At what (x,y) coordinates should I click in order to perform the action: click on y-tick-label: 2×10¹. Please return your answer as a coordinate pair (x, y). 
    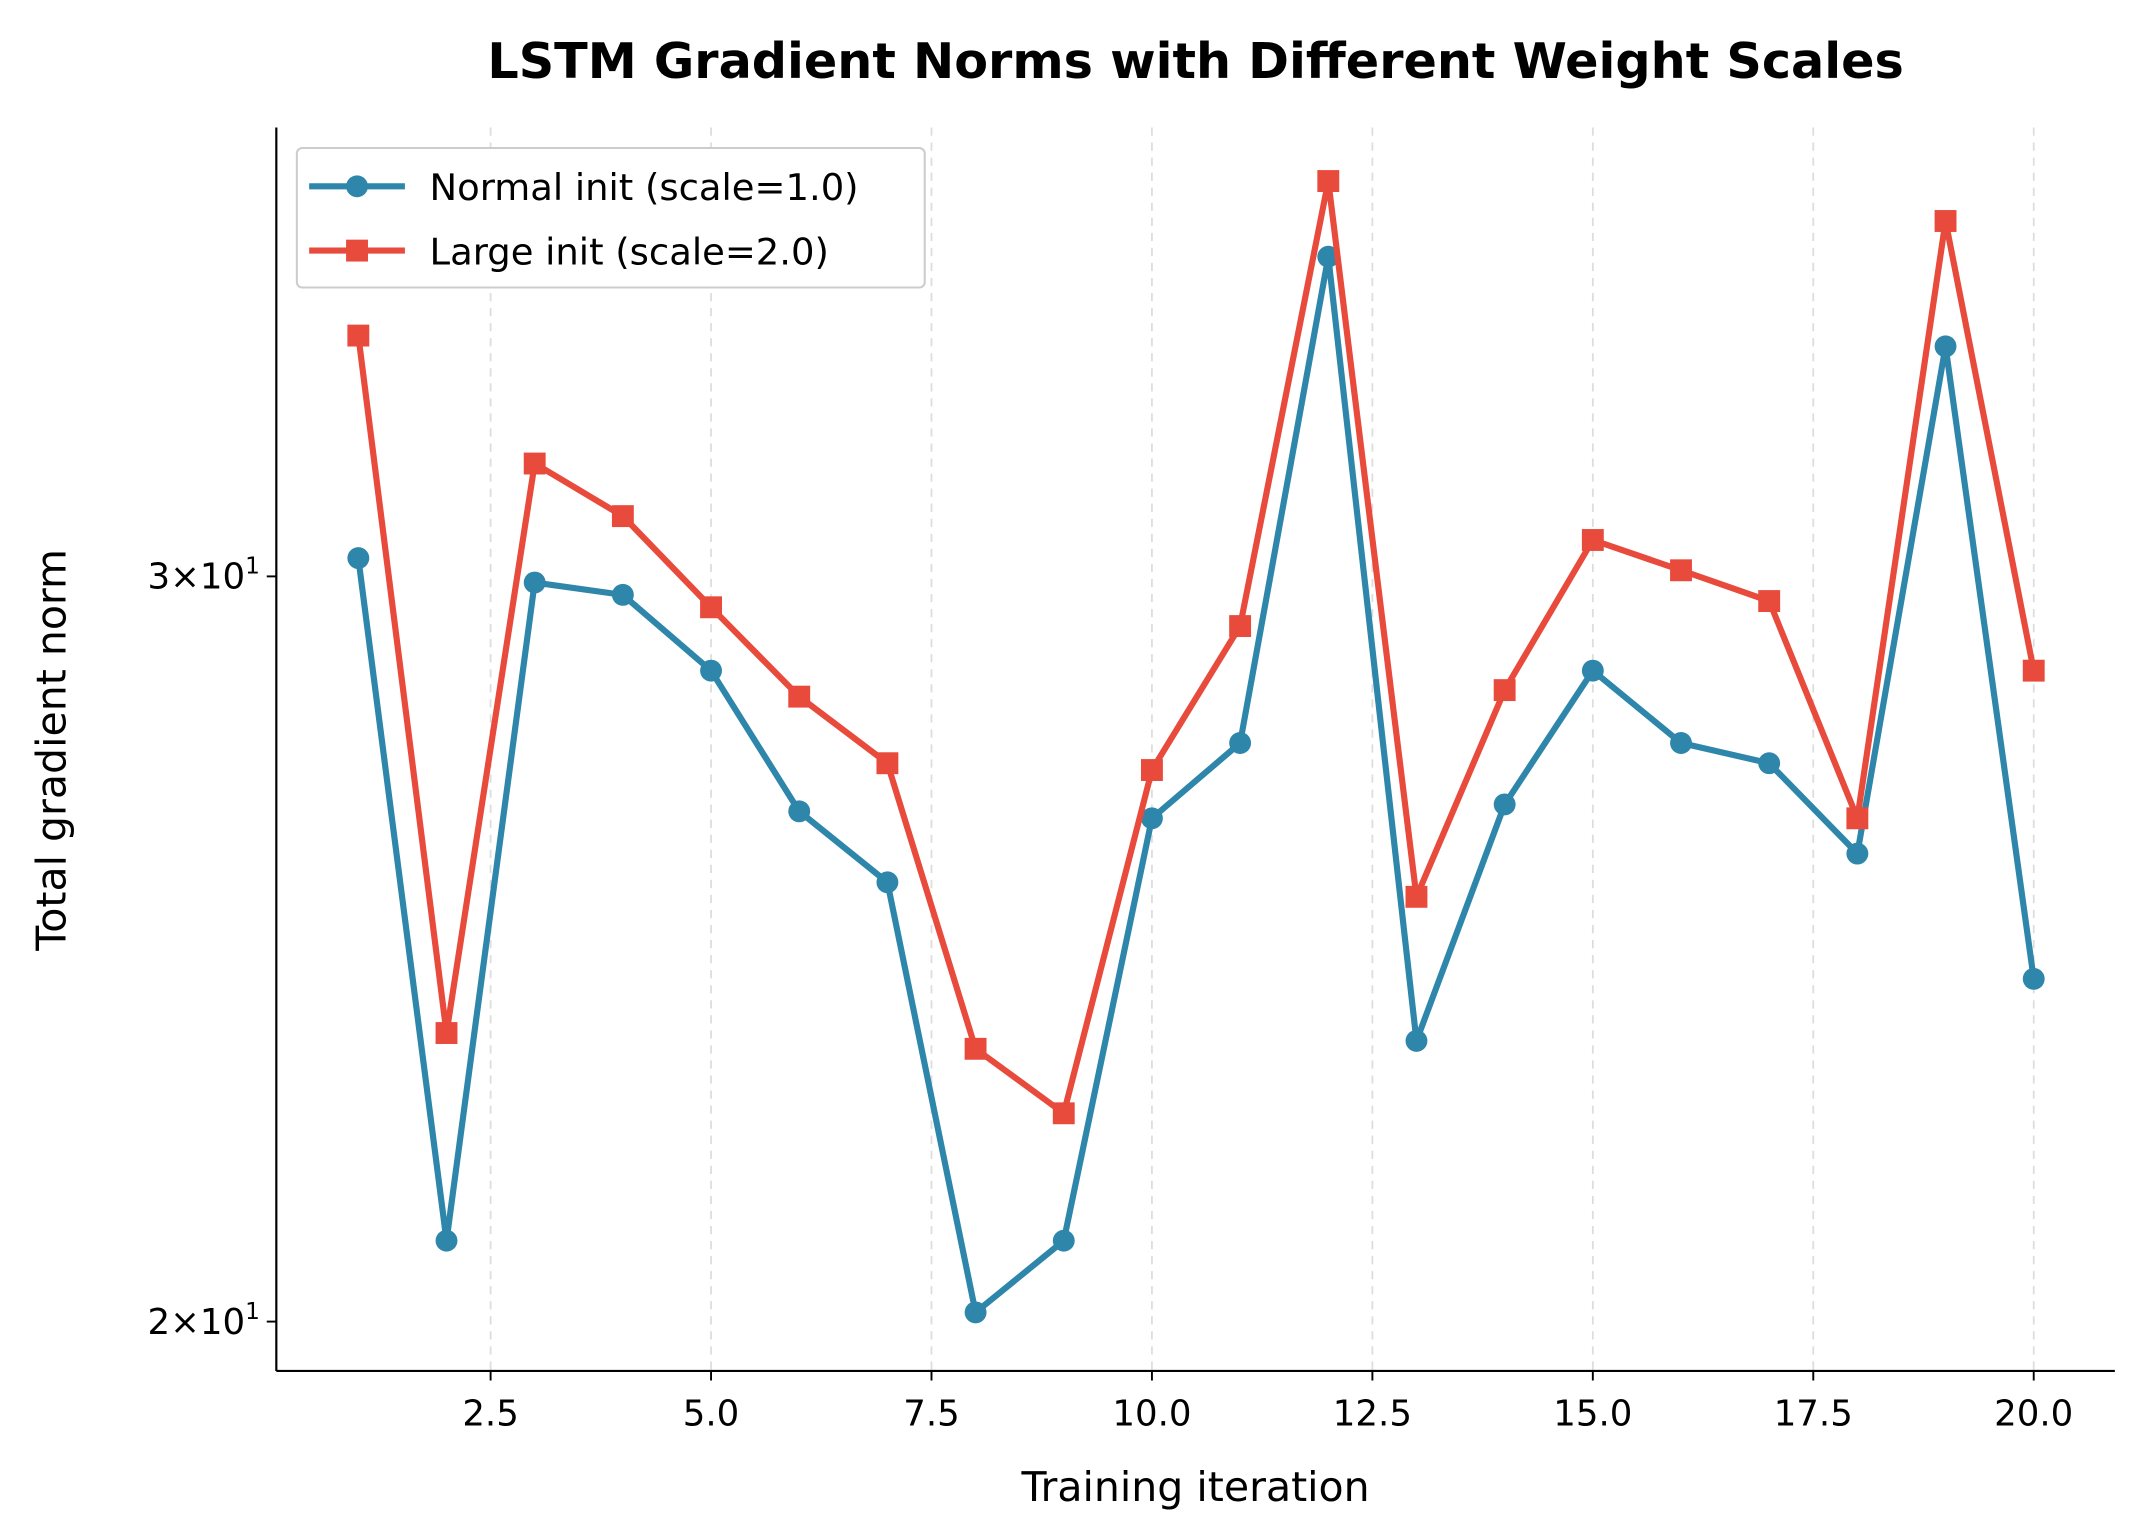
    Looking at the image, I should click on (203, 1320).